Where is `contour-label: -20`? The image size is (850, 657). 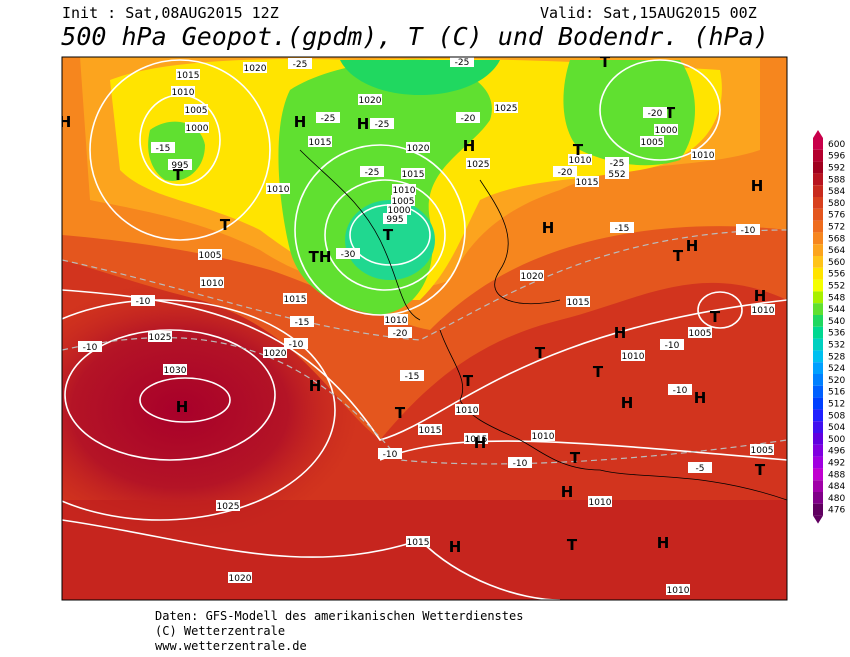
contour-label: -20 is located at coordinates (400, 334).